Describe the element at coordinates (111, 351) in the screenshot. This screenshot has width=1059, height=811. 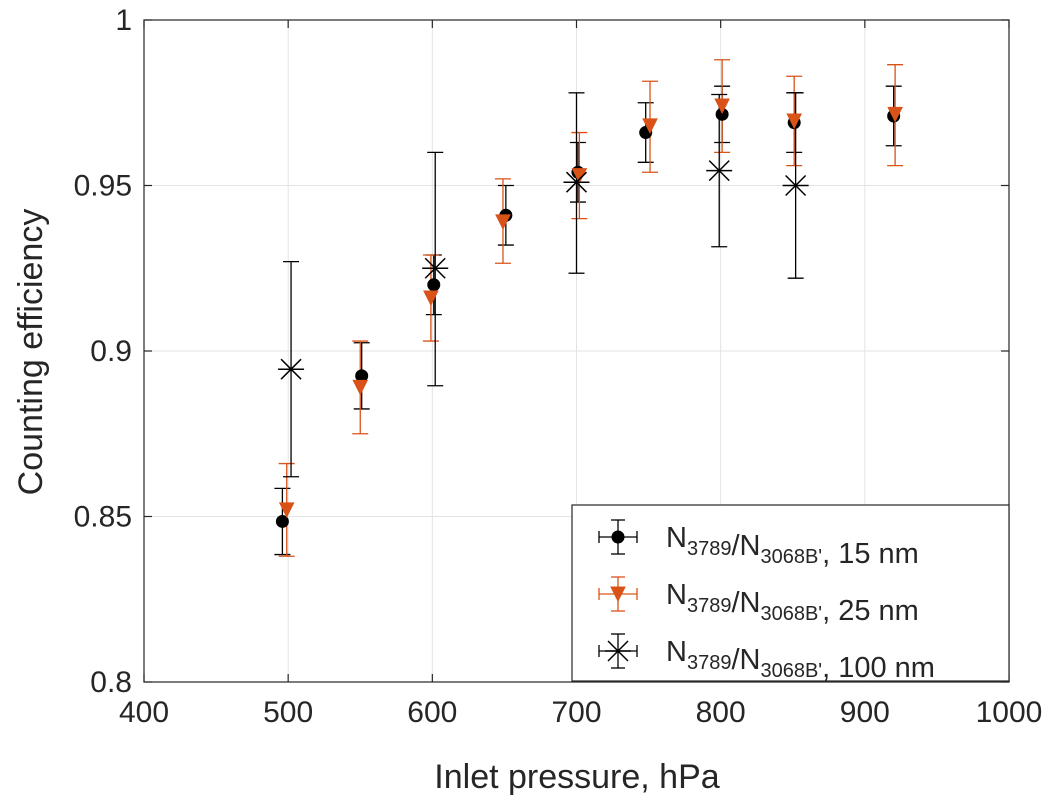
I see `y-tick-label: 0.9` at that location.